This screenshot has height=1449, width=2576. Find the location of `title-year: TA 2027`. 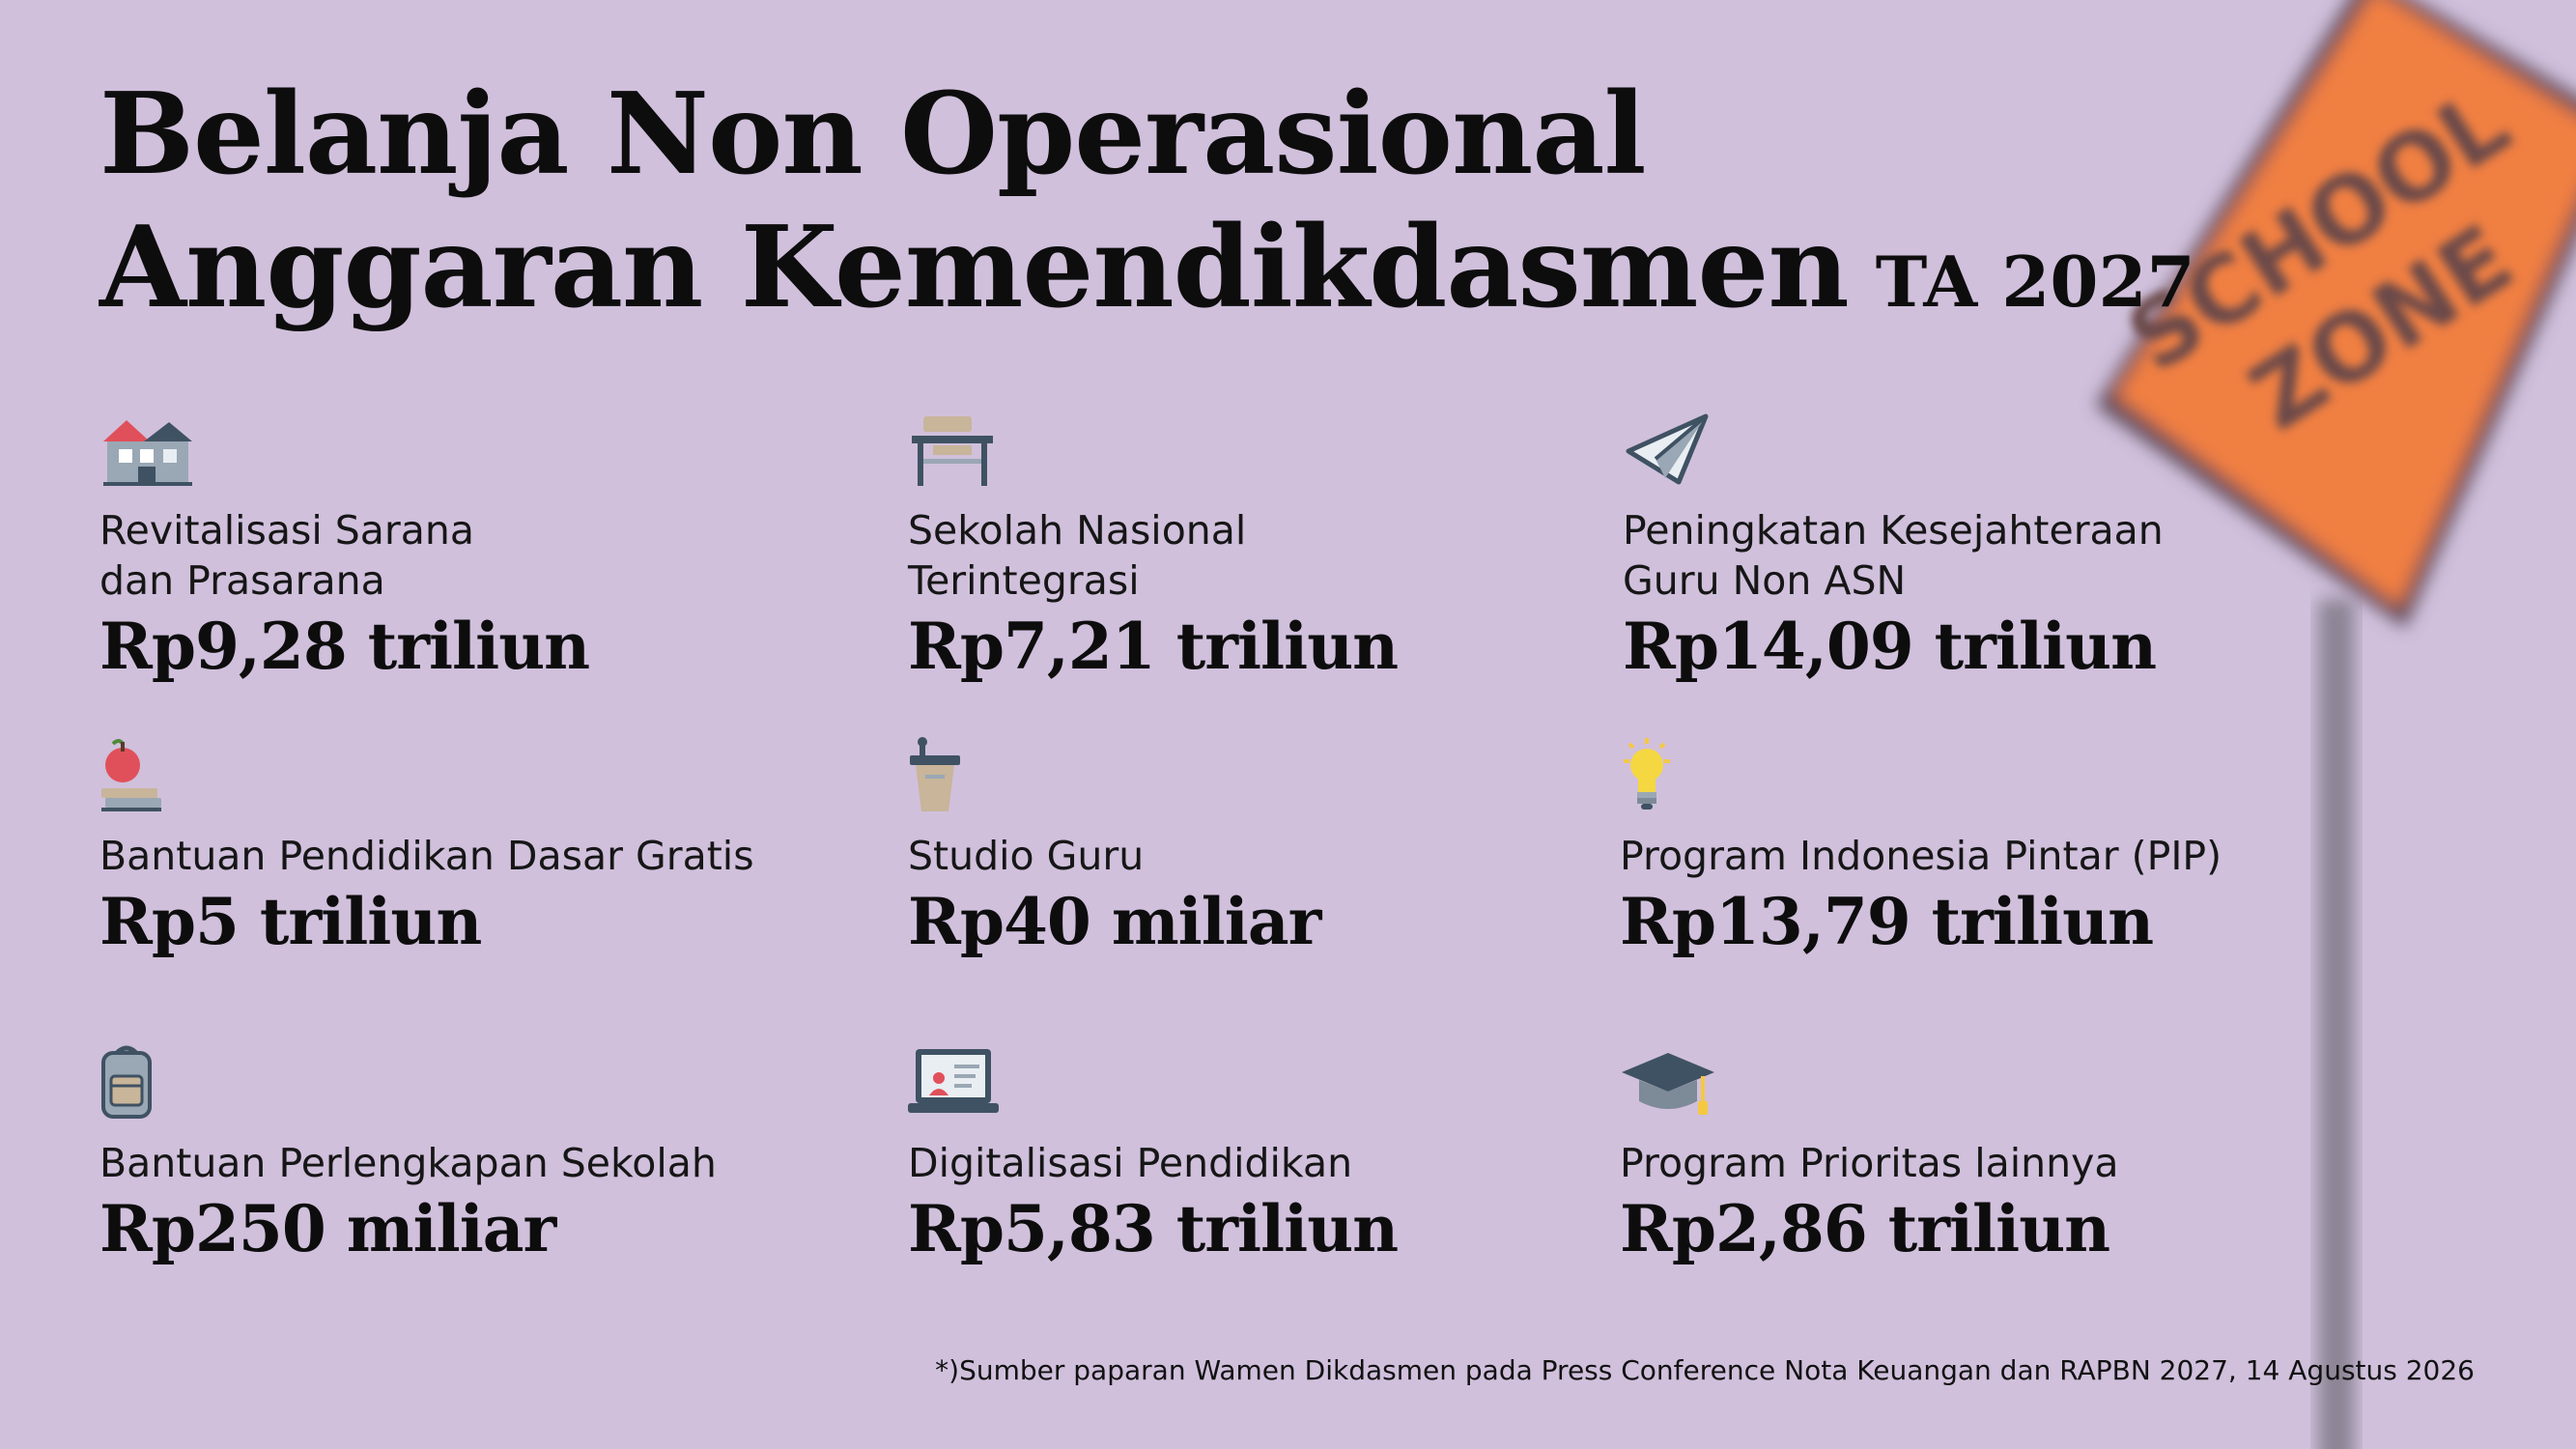

title-year: TA 2027 is located at coordinates (2035, 282).